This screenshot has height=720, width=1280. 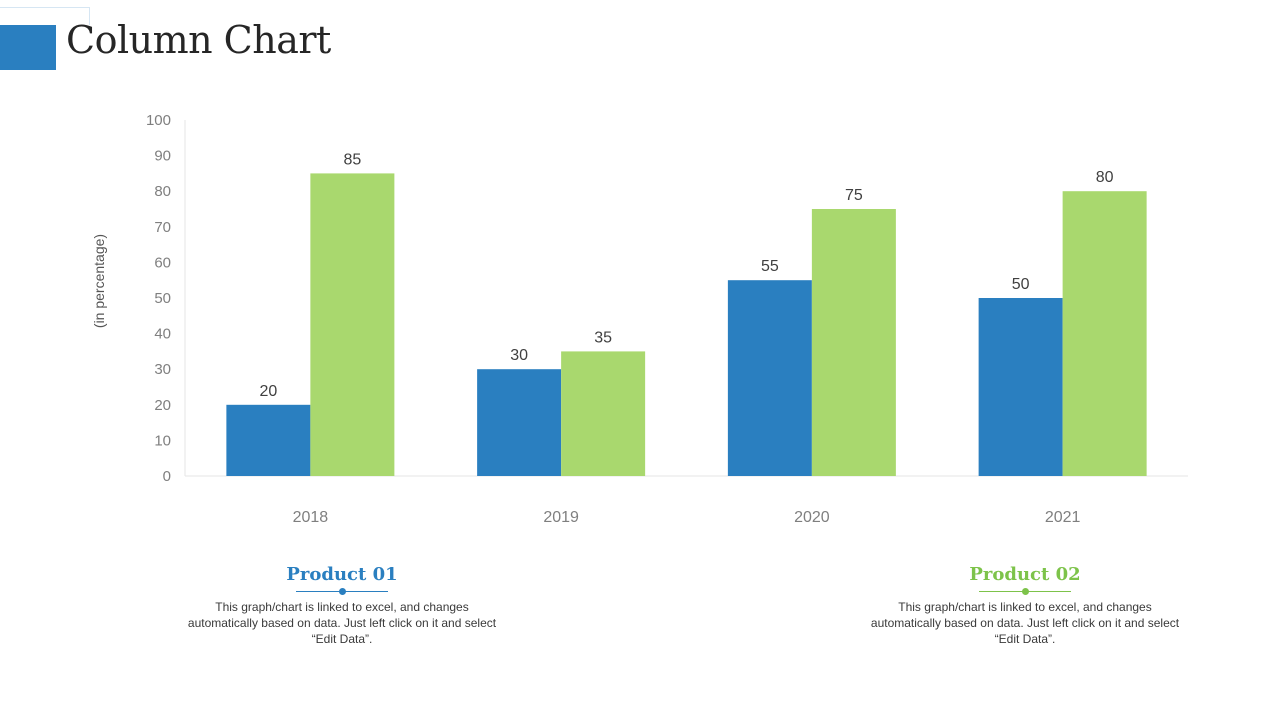 What do you see at coordinates (99, 281) in the screenshot?
I see `y-axis-title: (in percentage)` at bounding box center [99, 281].